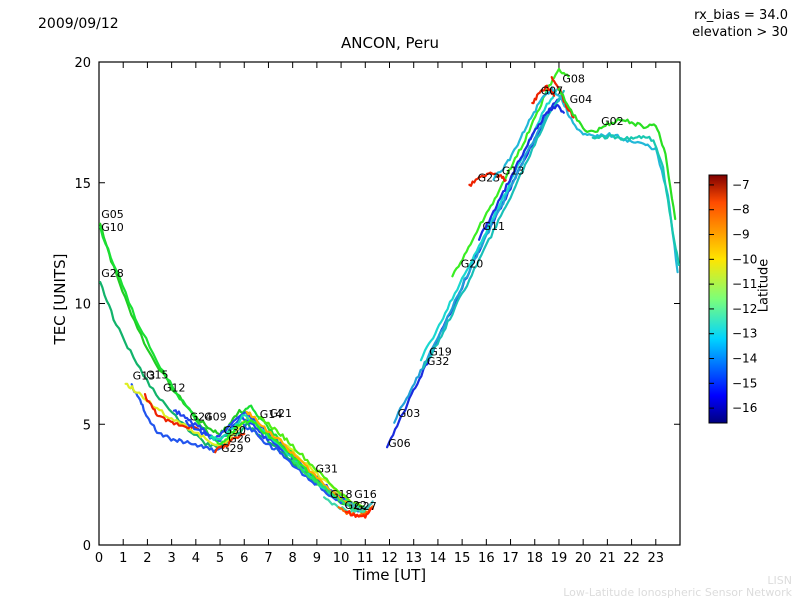 Image resolution: width=800 pixels, height=600 pixels. I want to click on series-G07, so click(543, 94).